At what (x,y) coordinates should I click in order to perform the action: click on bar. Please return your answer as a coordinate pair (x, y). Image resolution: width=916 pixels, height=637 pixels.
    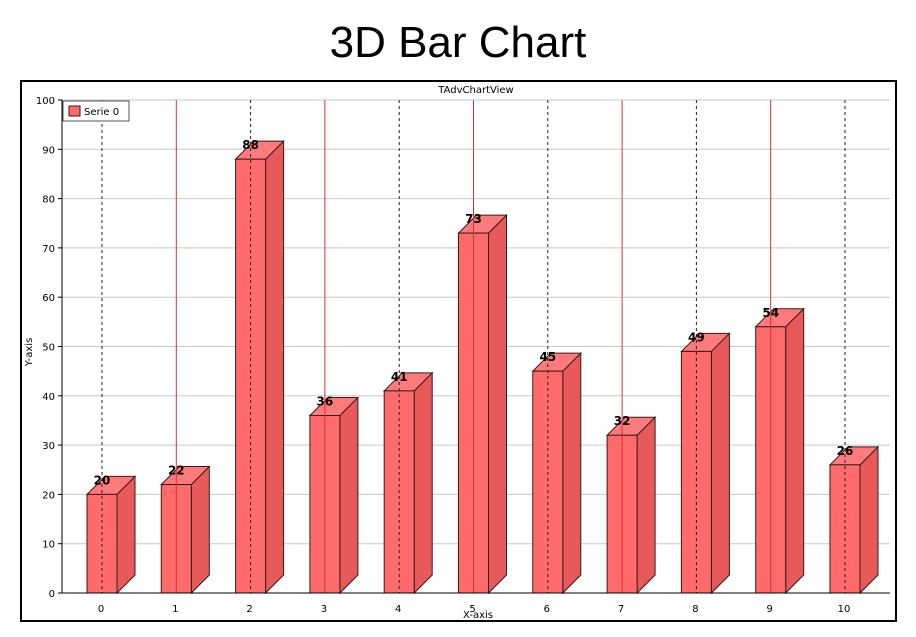
    Looking at the image, I should click on (548, 482).